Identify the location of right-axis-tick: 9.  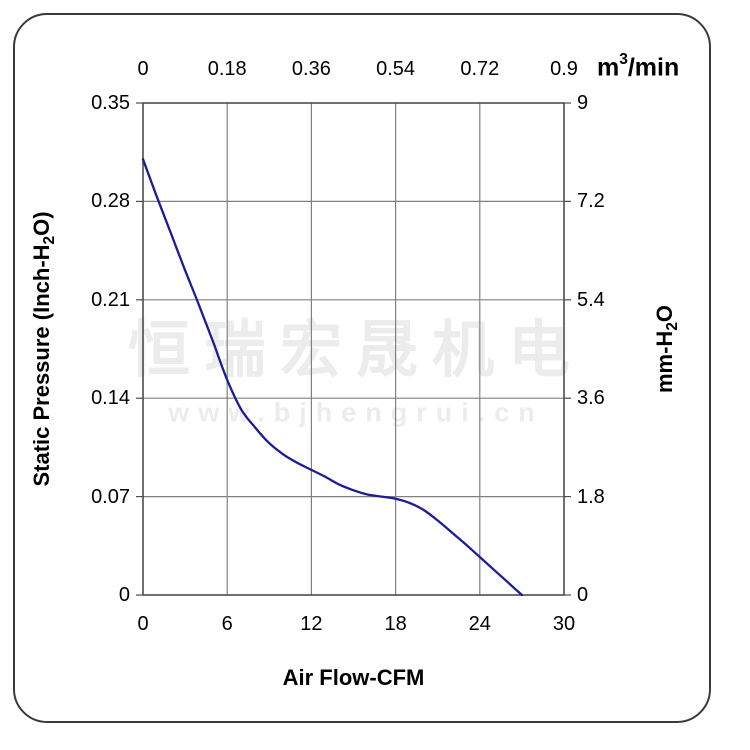
(583, 103).